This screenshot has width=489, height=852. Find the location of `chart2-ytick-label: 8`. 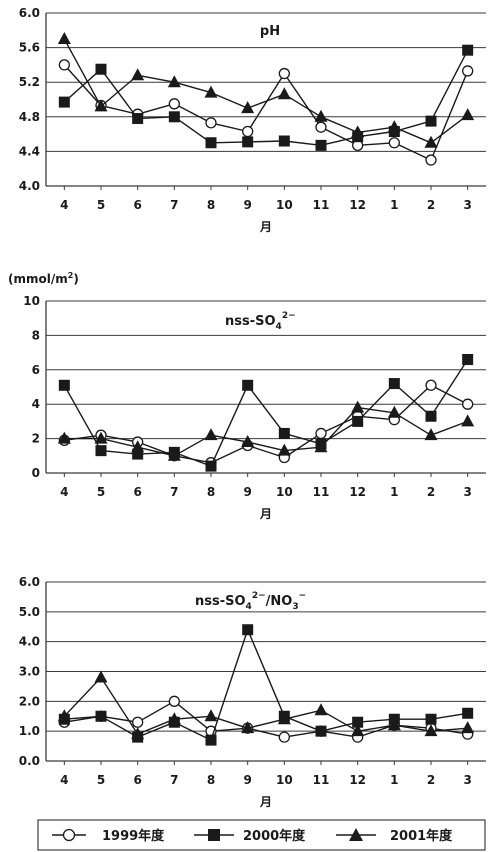

chart2-ytick-label: 8 is located at coordinates (36, 335).